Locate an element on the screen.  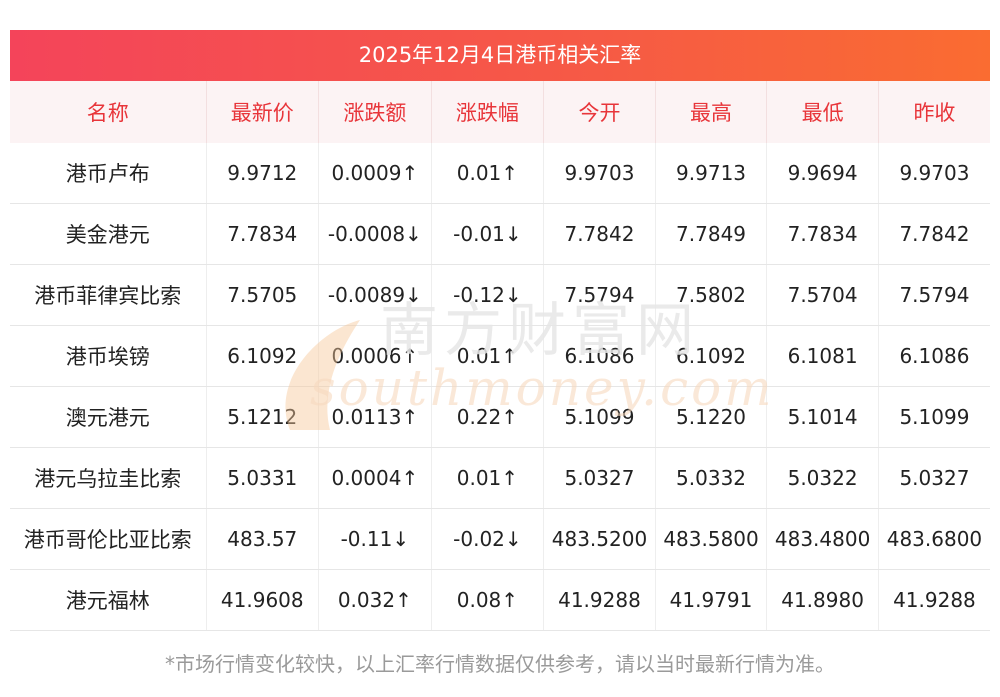
high-price: 6.1092 is located at coordinates (711, 356).